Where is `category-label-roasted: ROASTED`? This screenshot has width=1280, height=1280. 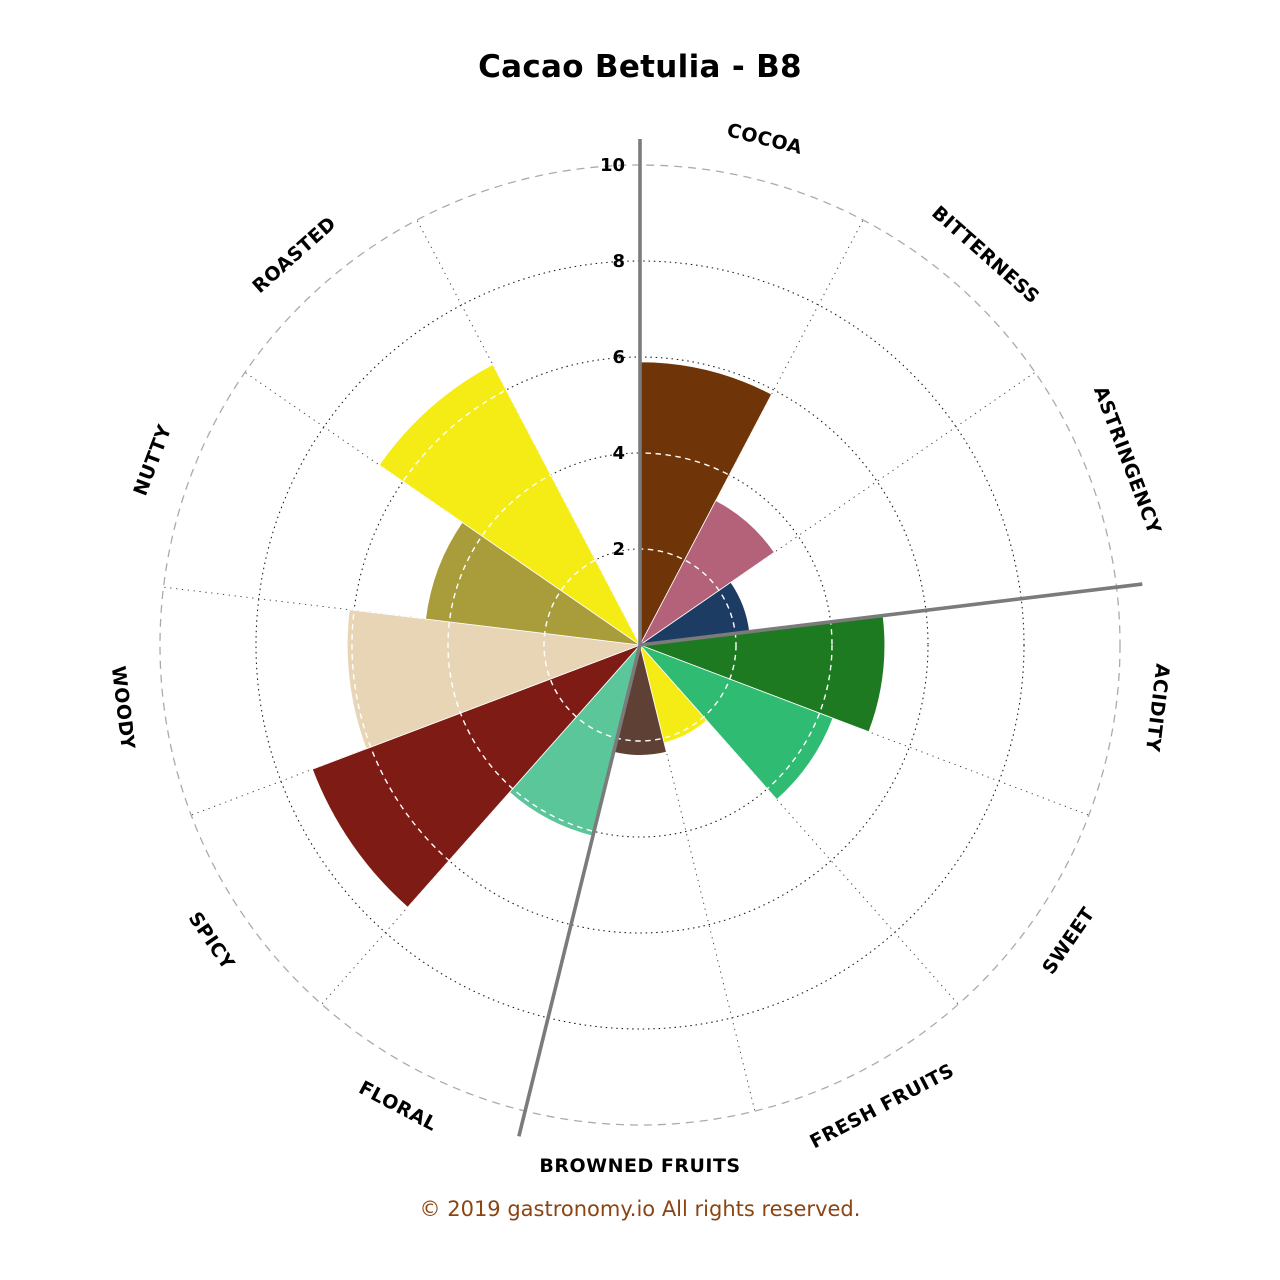 category-label-roasted: ROASTED is located at coordinates (294, 254).